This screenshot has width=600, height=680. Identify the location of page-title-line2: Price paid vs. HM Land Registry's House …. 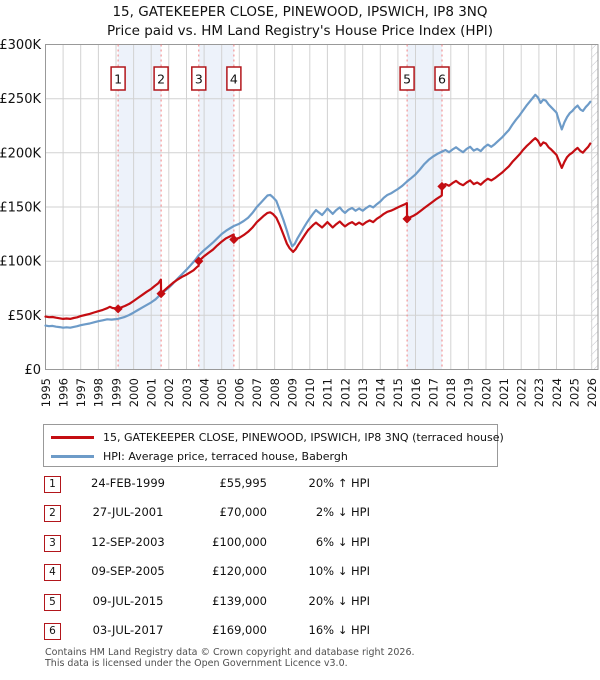
(300, 31).